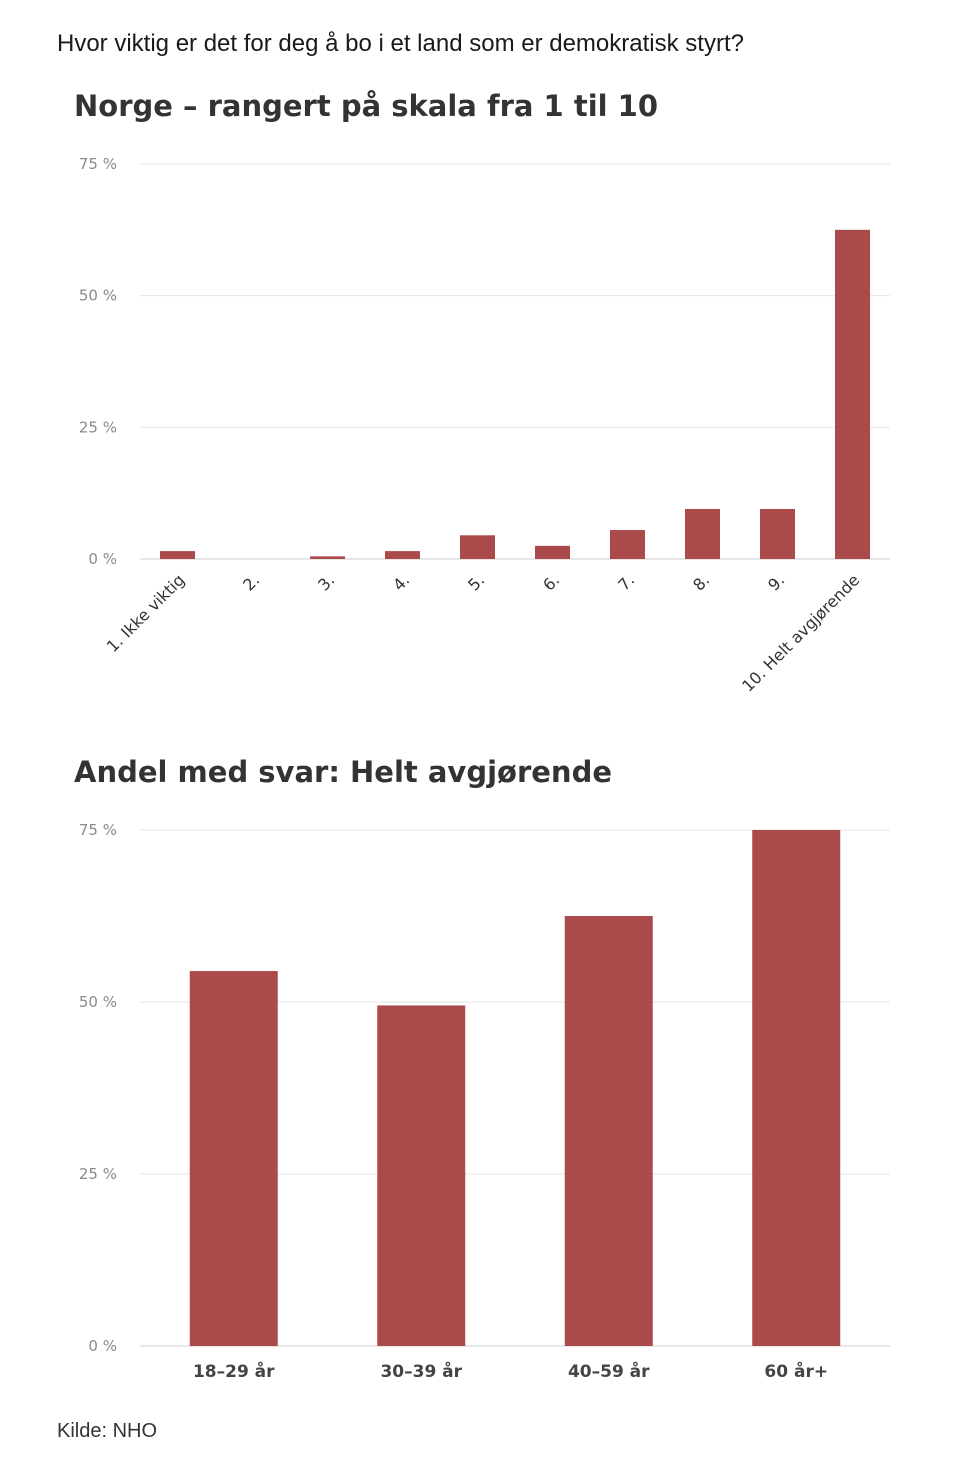  What do you see at coordinates (776, 582) in the screenshot?
I see `x-tick-label: 9.` at bounding box center [776, 582].